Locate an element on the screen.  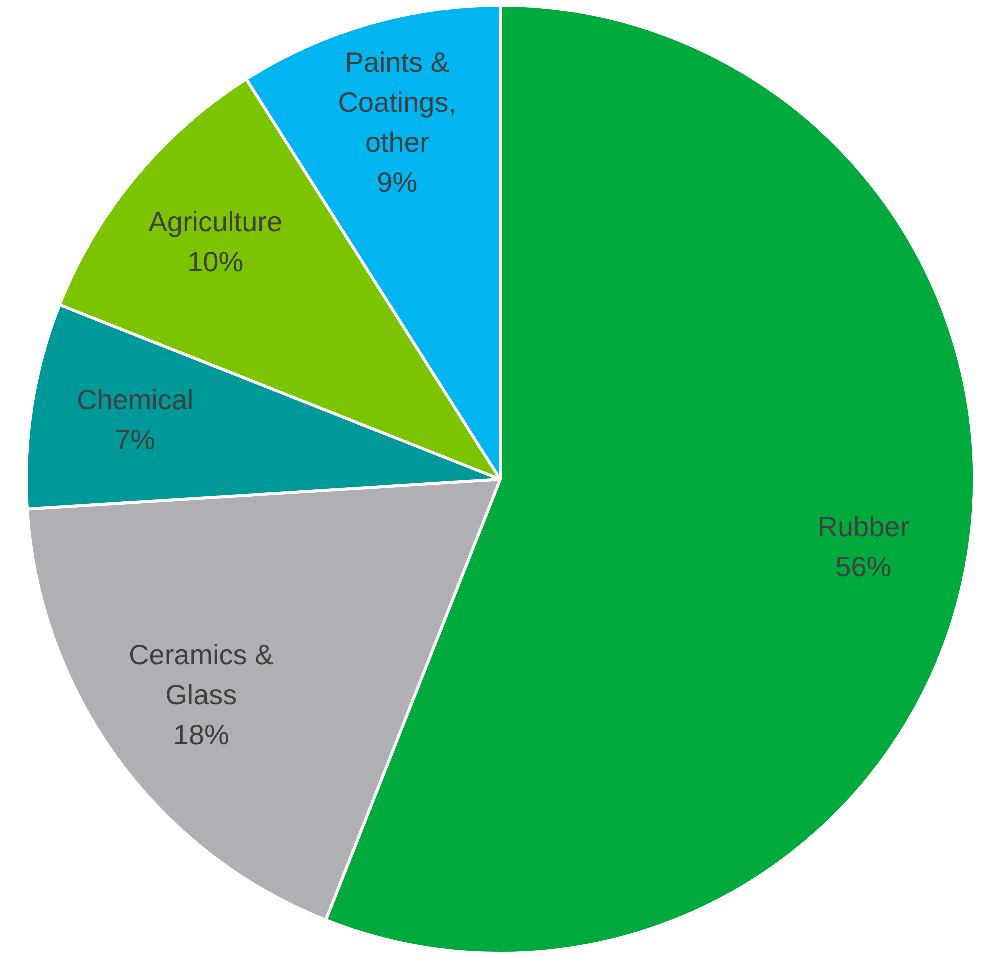
data-label: 10% is located at coordinates (216, 262).